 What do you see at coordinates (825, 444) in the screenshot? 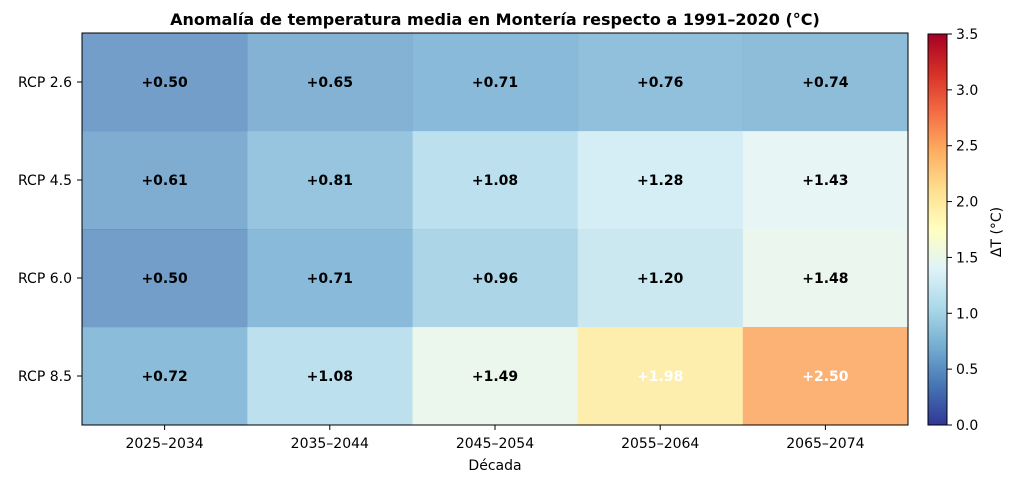
I see `x-tick-label: 2065–2074` at bounding box center [825, 444].